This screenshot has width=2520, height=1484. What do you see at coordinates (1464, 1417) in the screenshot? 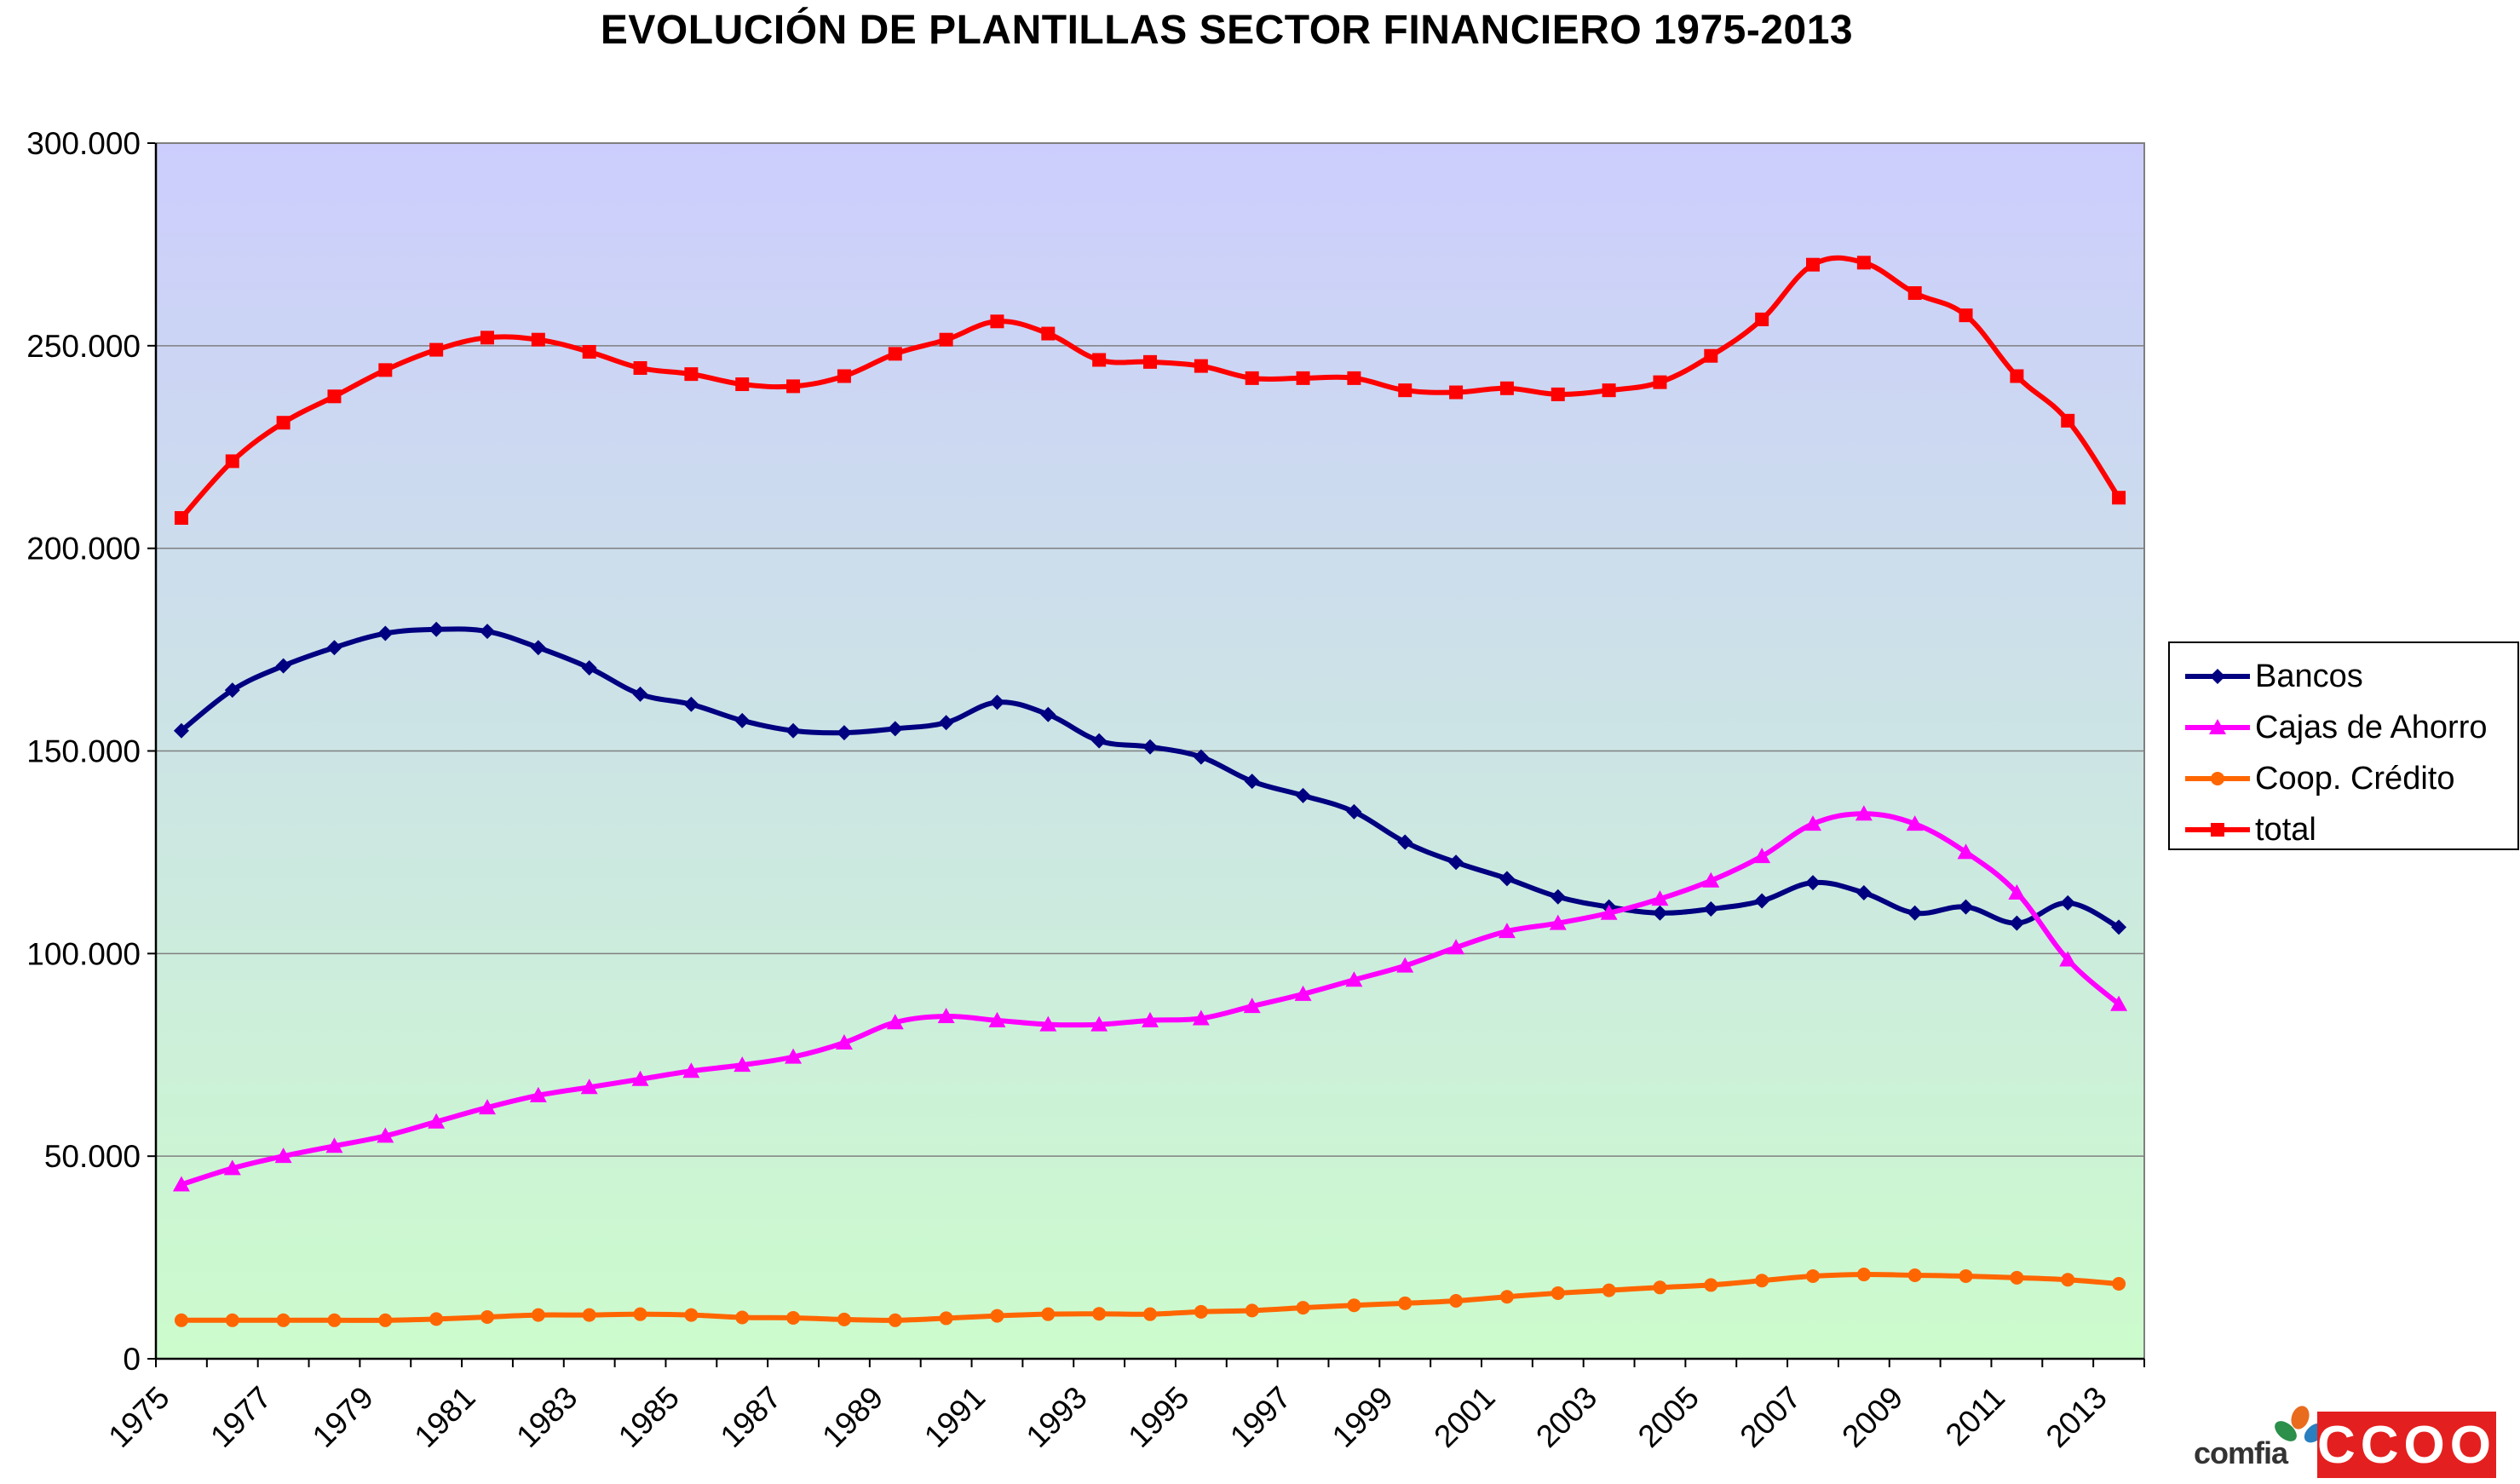
I see `x-tick-label: 2001` at bounding box center [1464, 1417].